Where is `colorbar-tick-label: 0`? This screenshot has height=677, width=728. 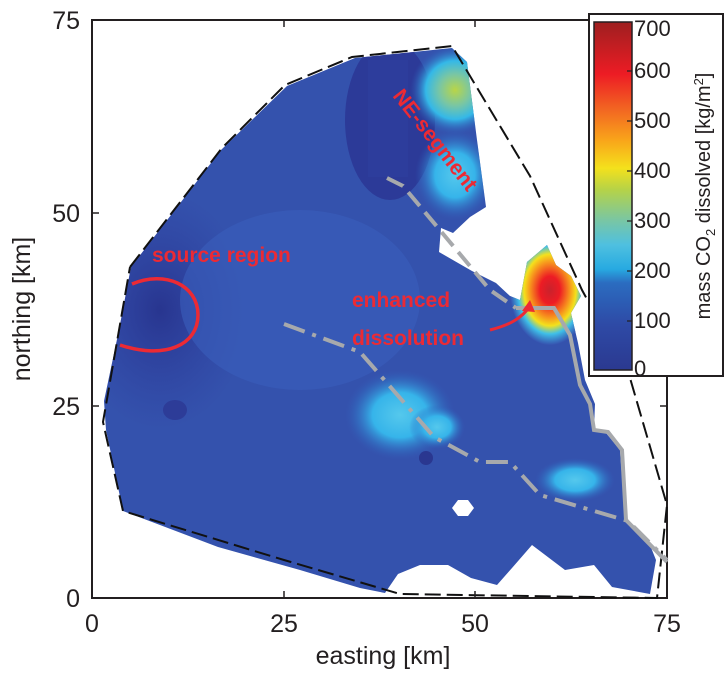
colorbar-tick-label: 0 is located at coordinates (640, 368).